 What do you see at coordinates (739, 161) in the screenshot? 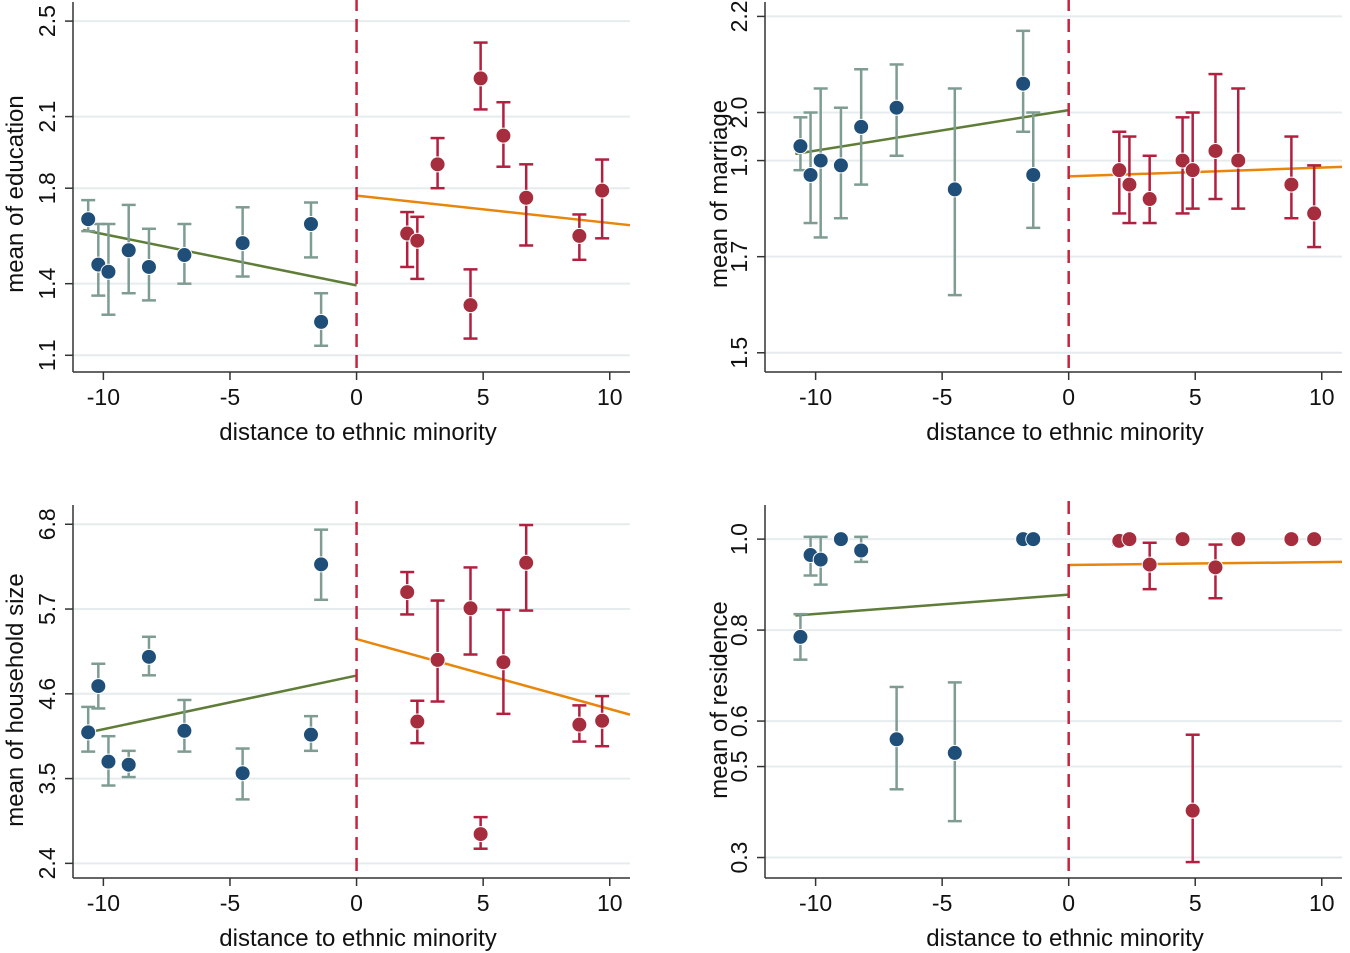
I see `y-tick-label: 1.9` at bounding box center [739, 161].